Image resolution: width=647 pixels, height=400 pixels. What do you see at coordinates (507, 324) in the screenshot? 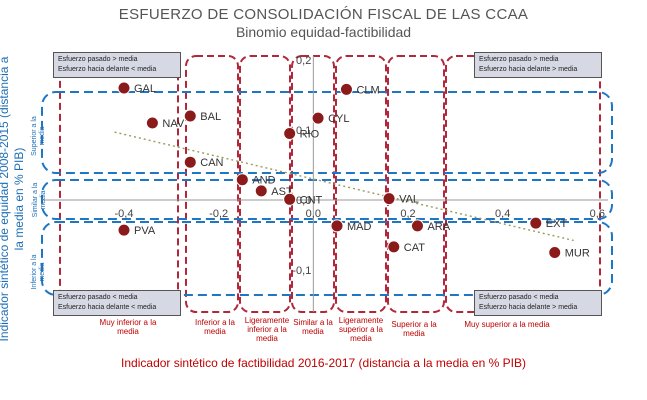
I see `column-category-label: Muy superior a la media` at bounding box center [507, 324].